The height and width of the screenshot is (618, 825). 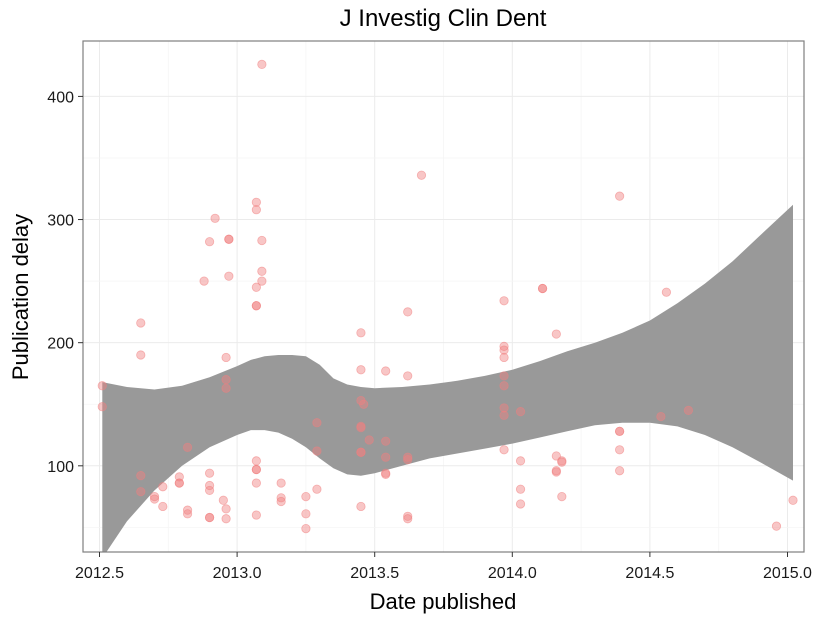 I want to click on x-tick-label: 2014.5, so click(x=649, y=573).